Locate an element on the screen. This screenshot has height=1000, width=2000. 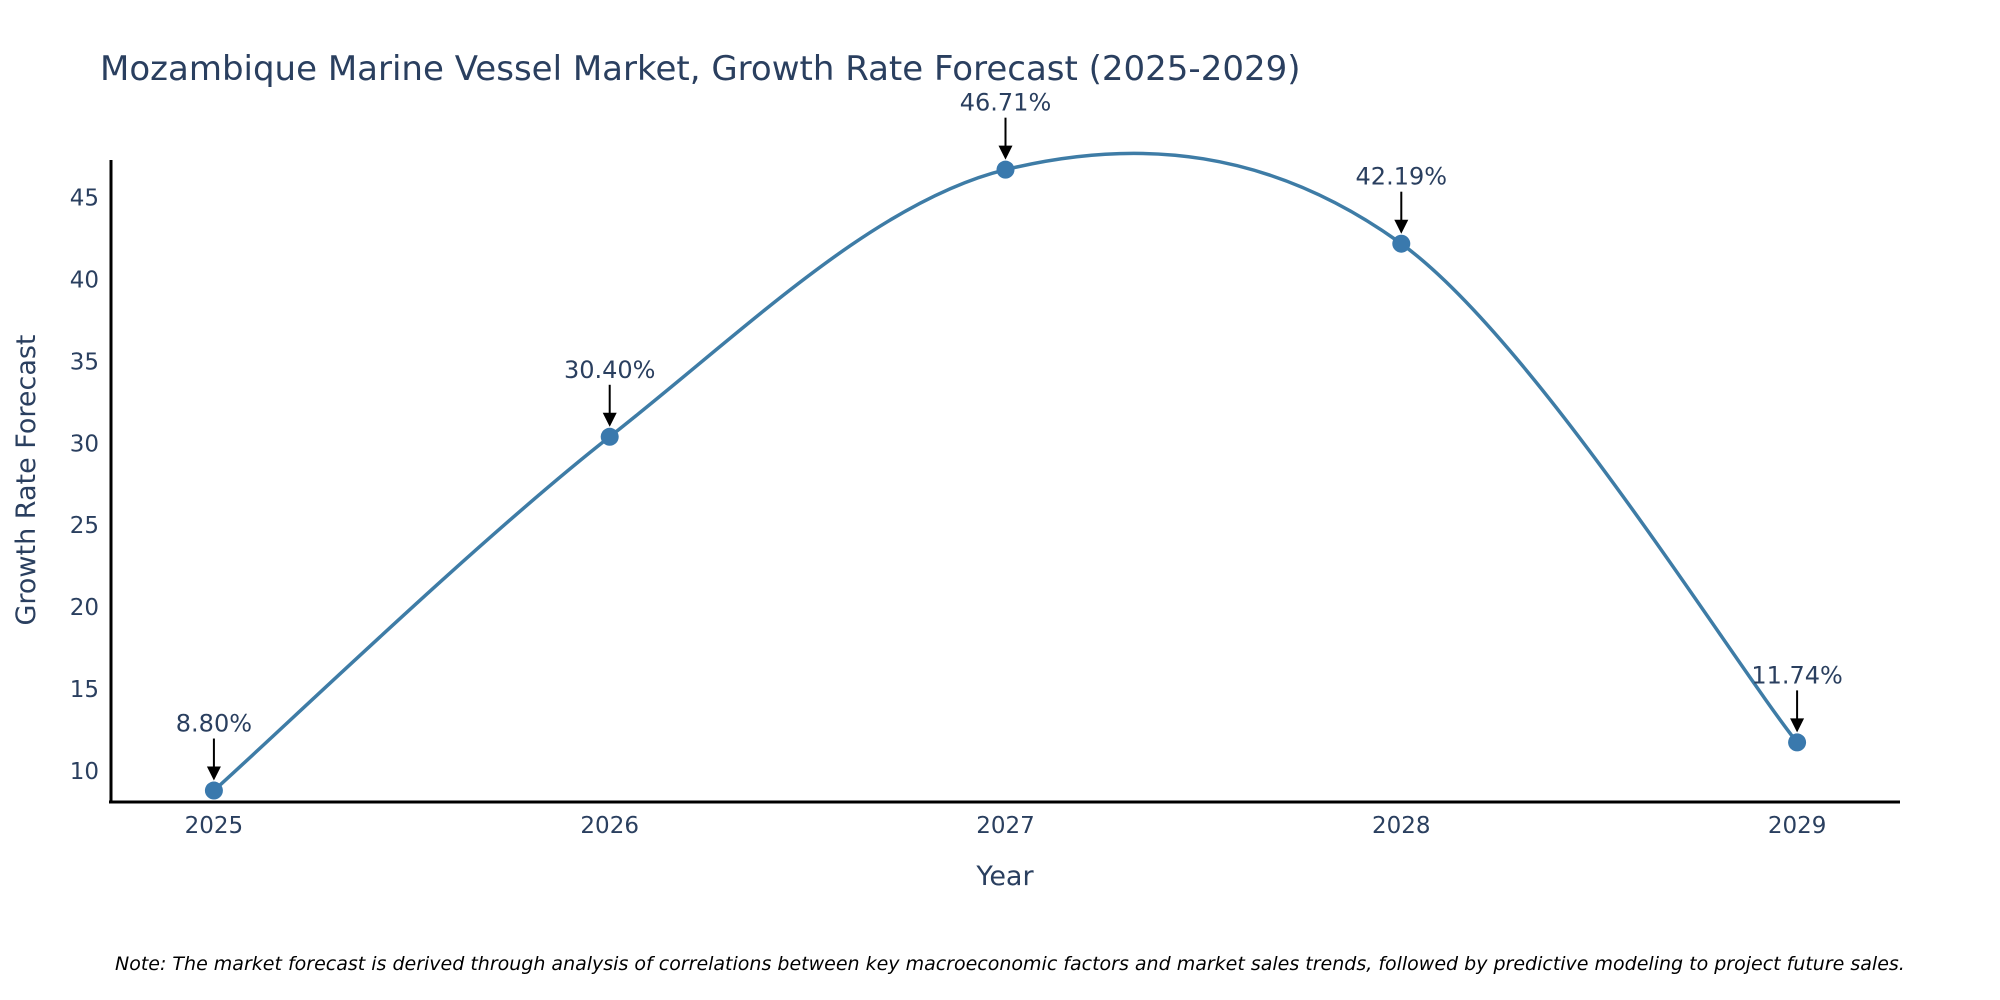
data-label: 8.80% is located at coordinates (214, 724).